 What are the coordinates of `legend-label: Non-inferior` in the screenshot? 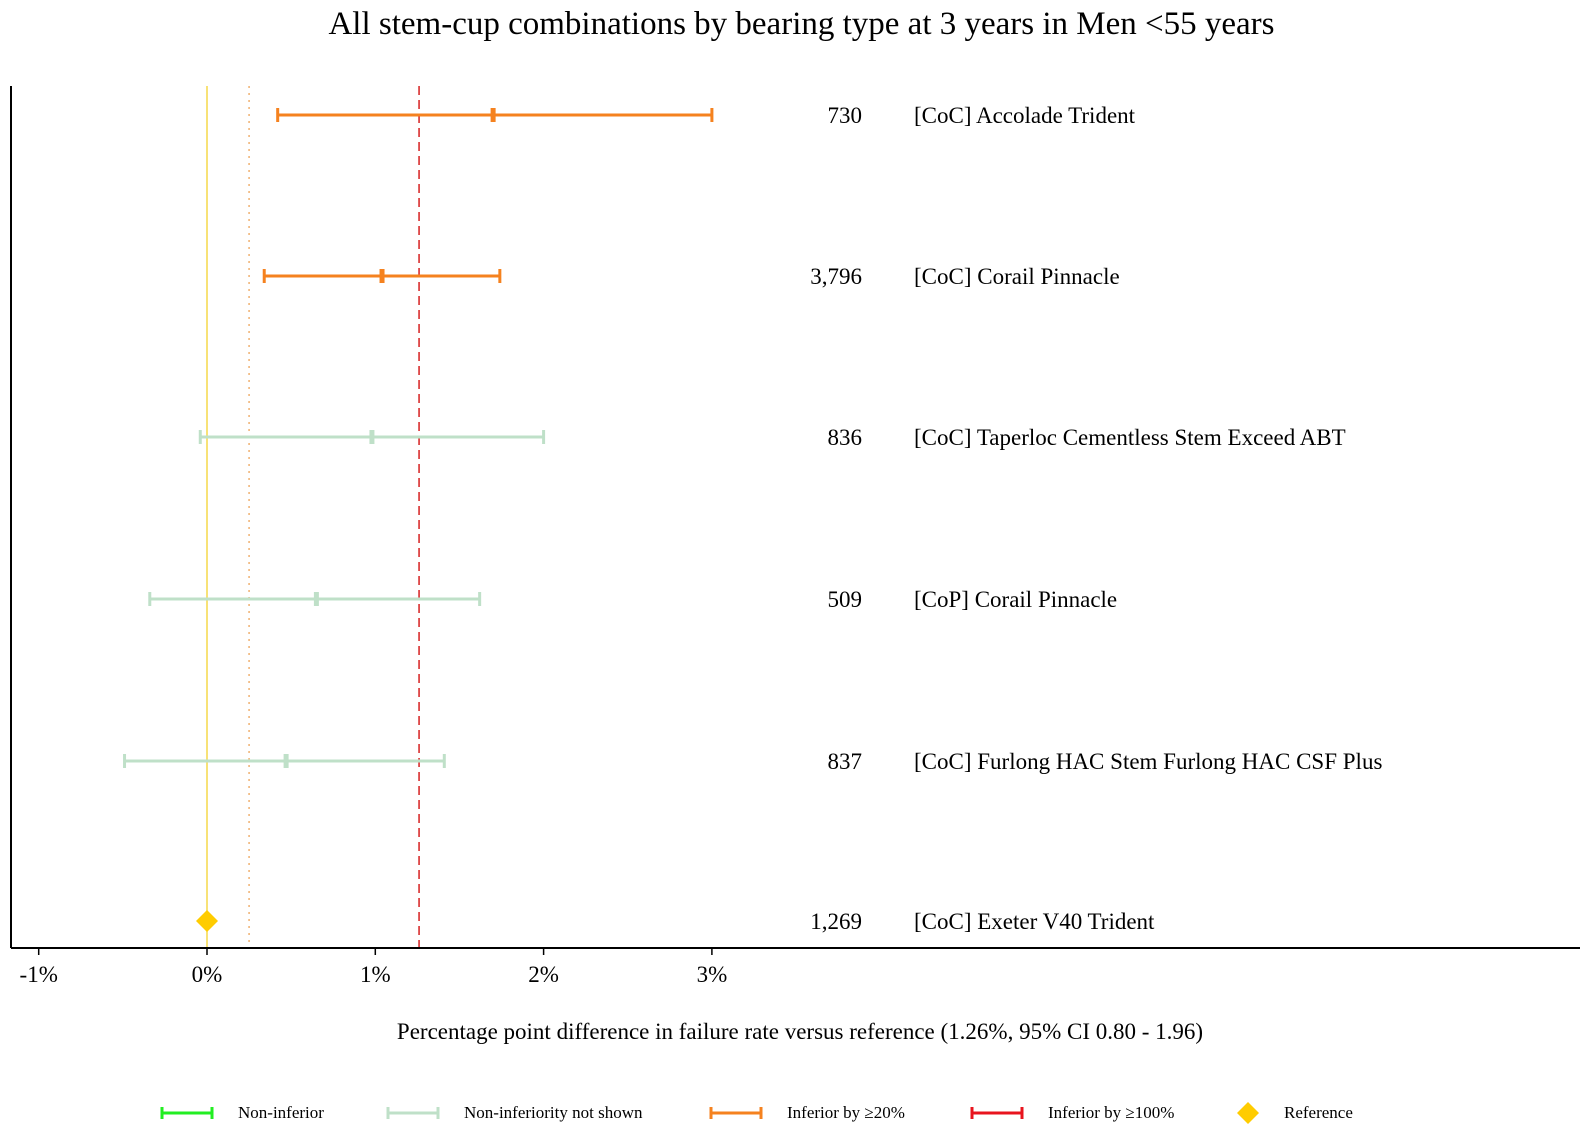 It's located at (281, 1112).